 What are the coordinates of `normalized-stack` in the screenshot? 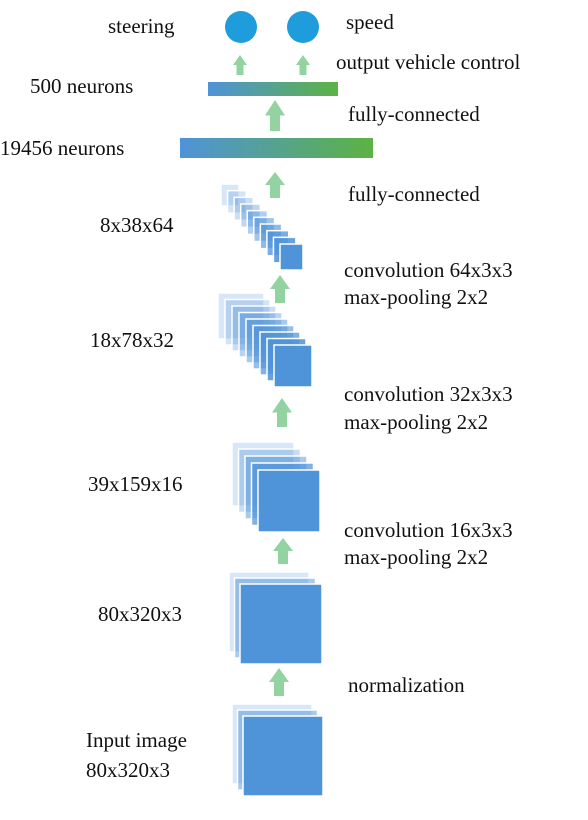 It's located at (275, 618).